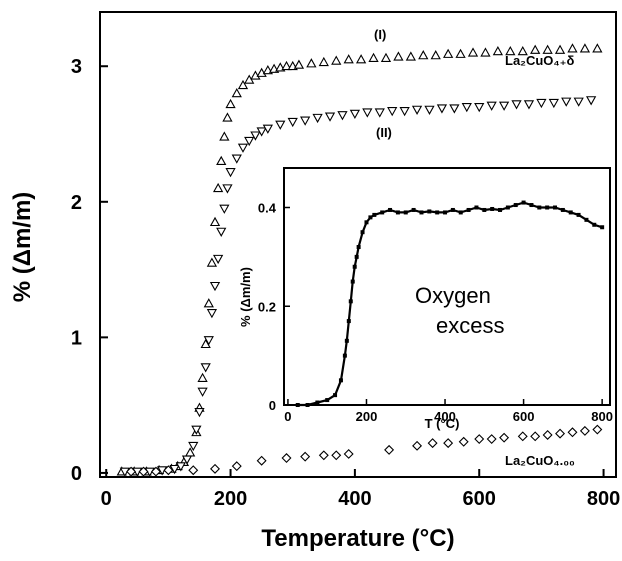  Describe the element at coordinates (380, 34) in the screenshot. I see `series-label-i: (I)` at that location.